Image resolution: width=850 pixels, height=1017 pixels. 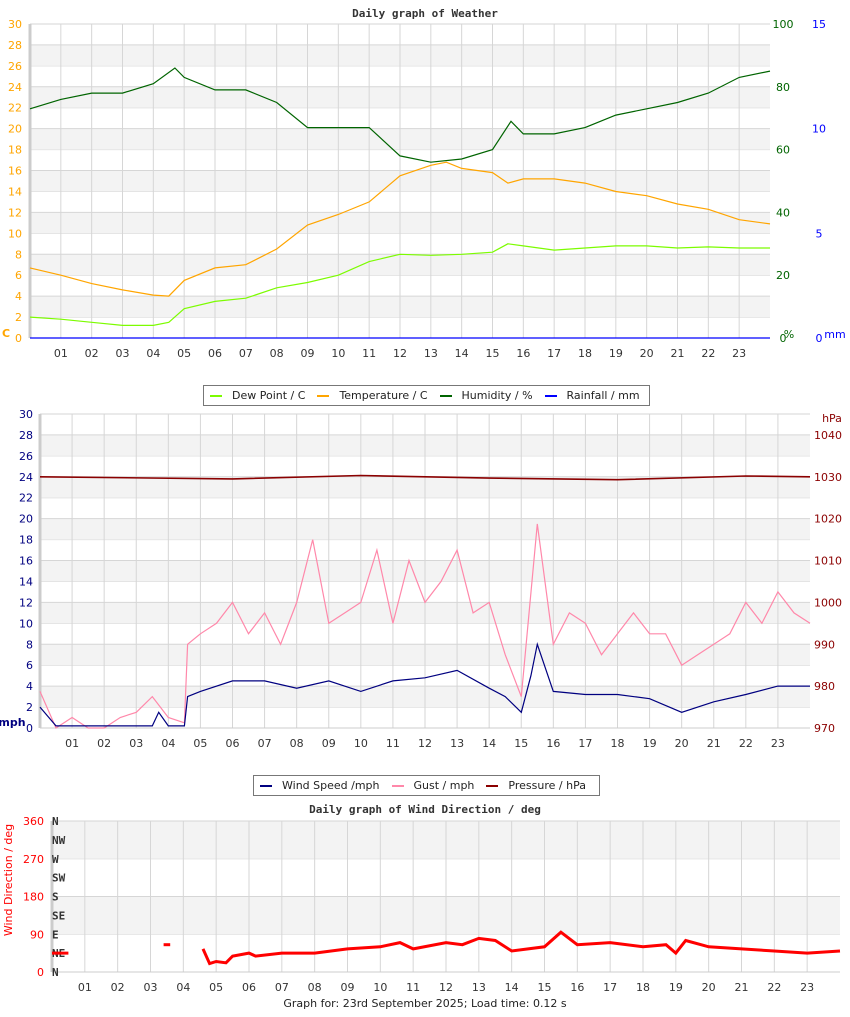 I want to click on legend-label: Rainfall / mm, so click(x=603, y=395).